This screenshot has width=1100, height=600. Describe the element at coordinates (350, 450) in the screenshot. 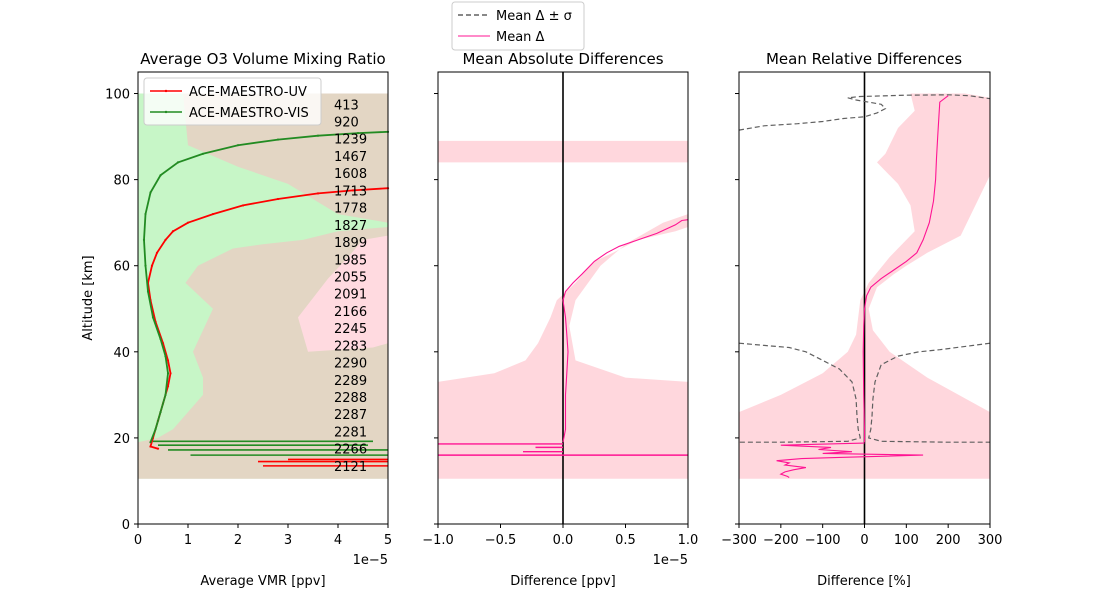

I see `count-label: 2266` at that location.